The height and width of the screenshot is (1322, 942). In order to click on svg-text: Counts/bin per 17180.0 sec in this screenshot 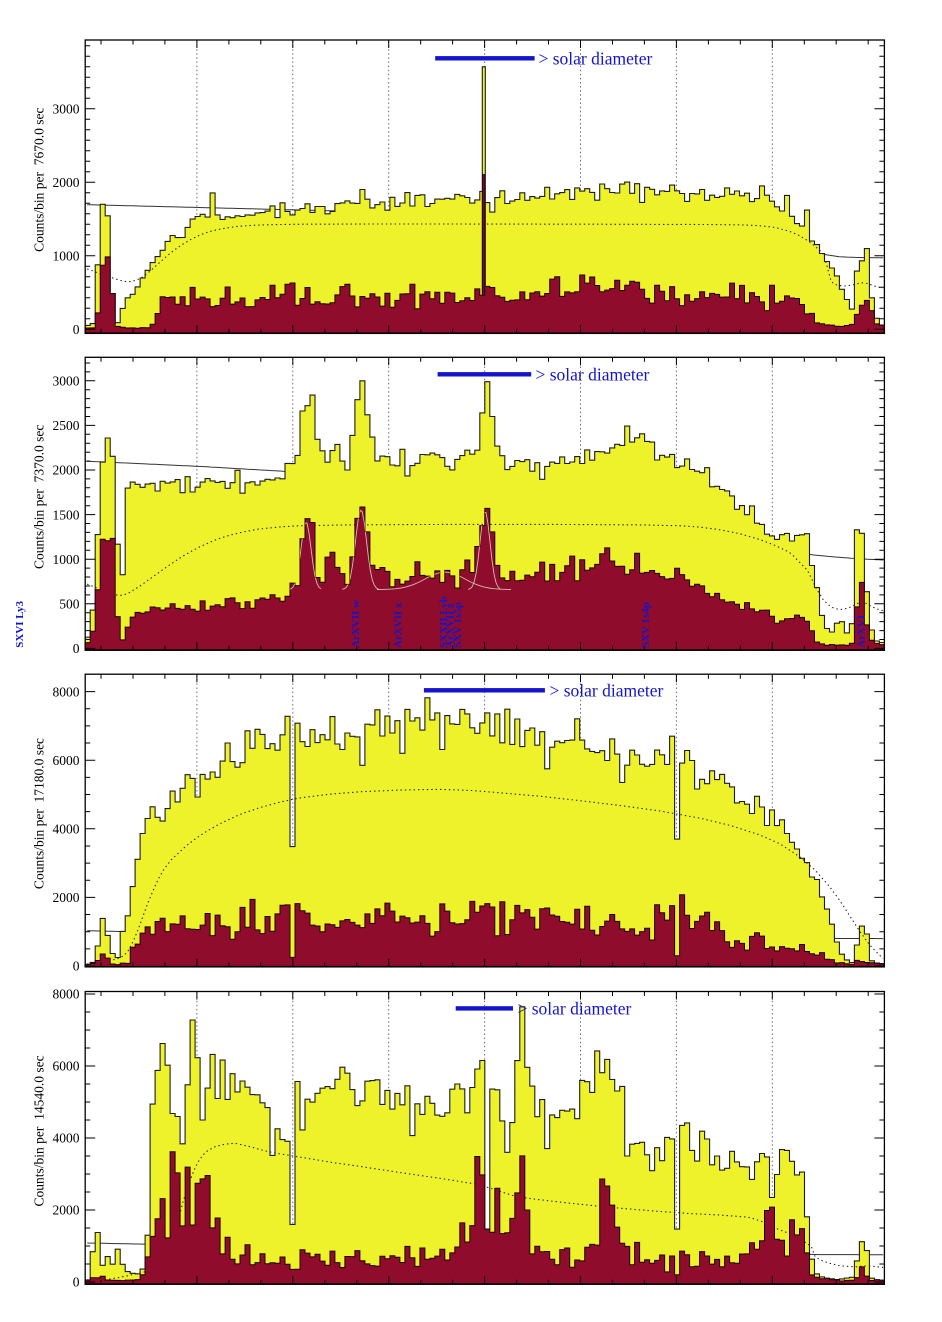, I will do `click(39, 813)`.